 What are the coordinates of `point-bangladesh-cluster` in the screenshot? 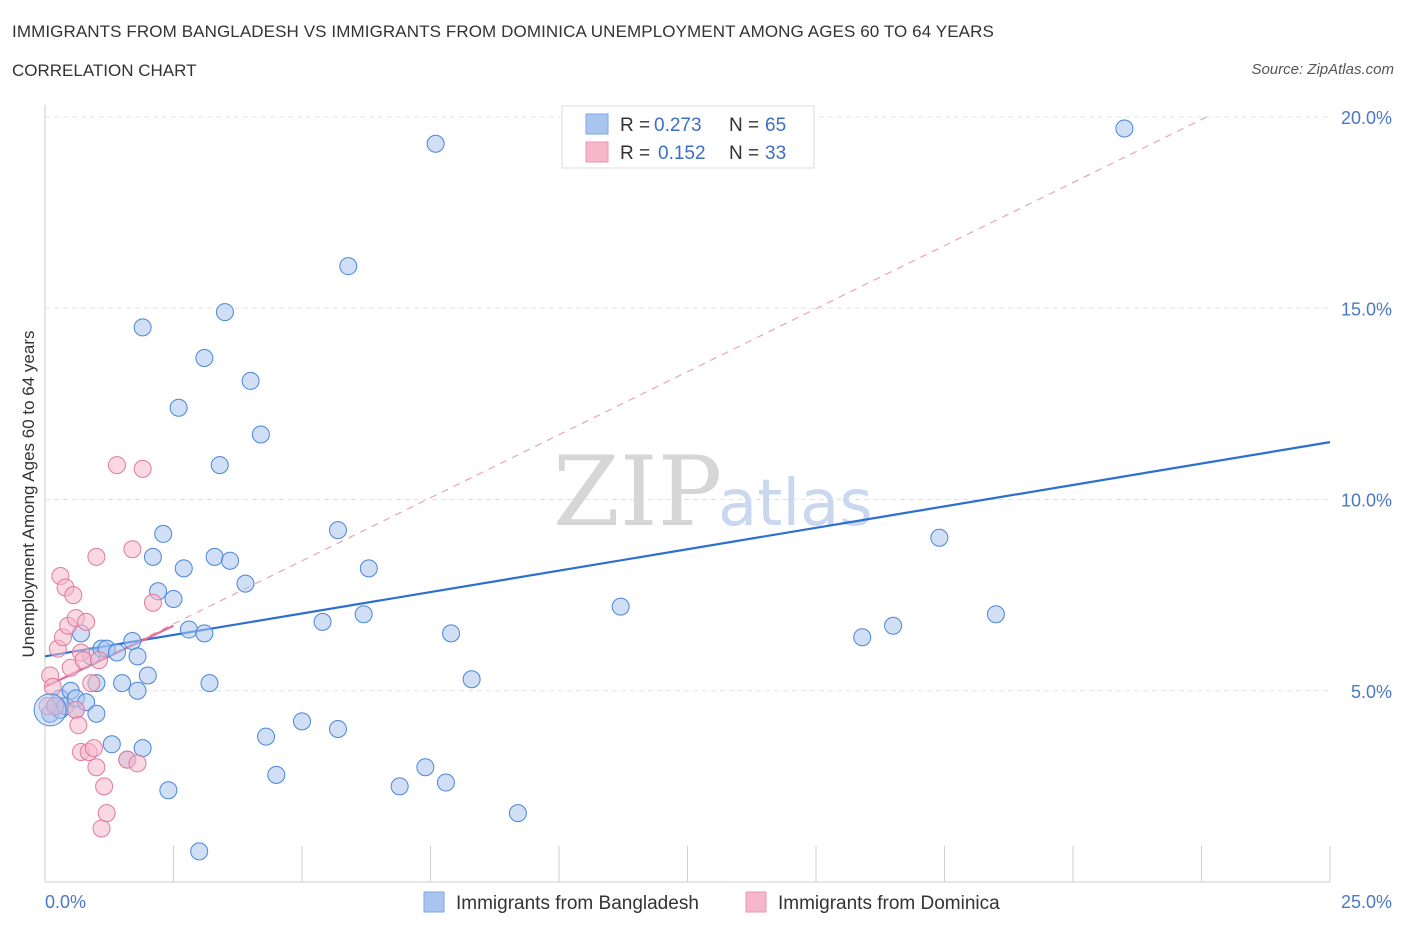 It's located at (50, 710).